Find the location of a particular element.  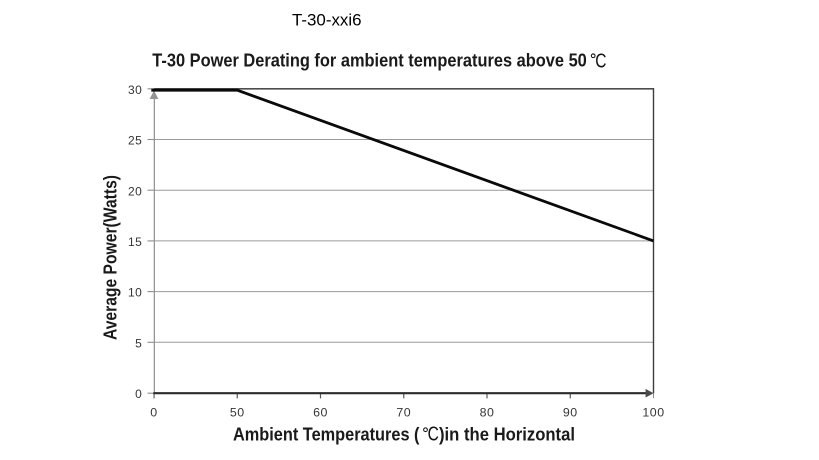

svg-text: 10 is located at coordinates (135, 293).